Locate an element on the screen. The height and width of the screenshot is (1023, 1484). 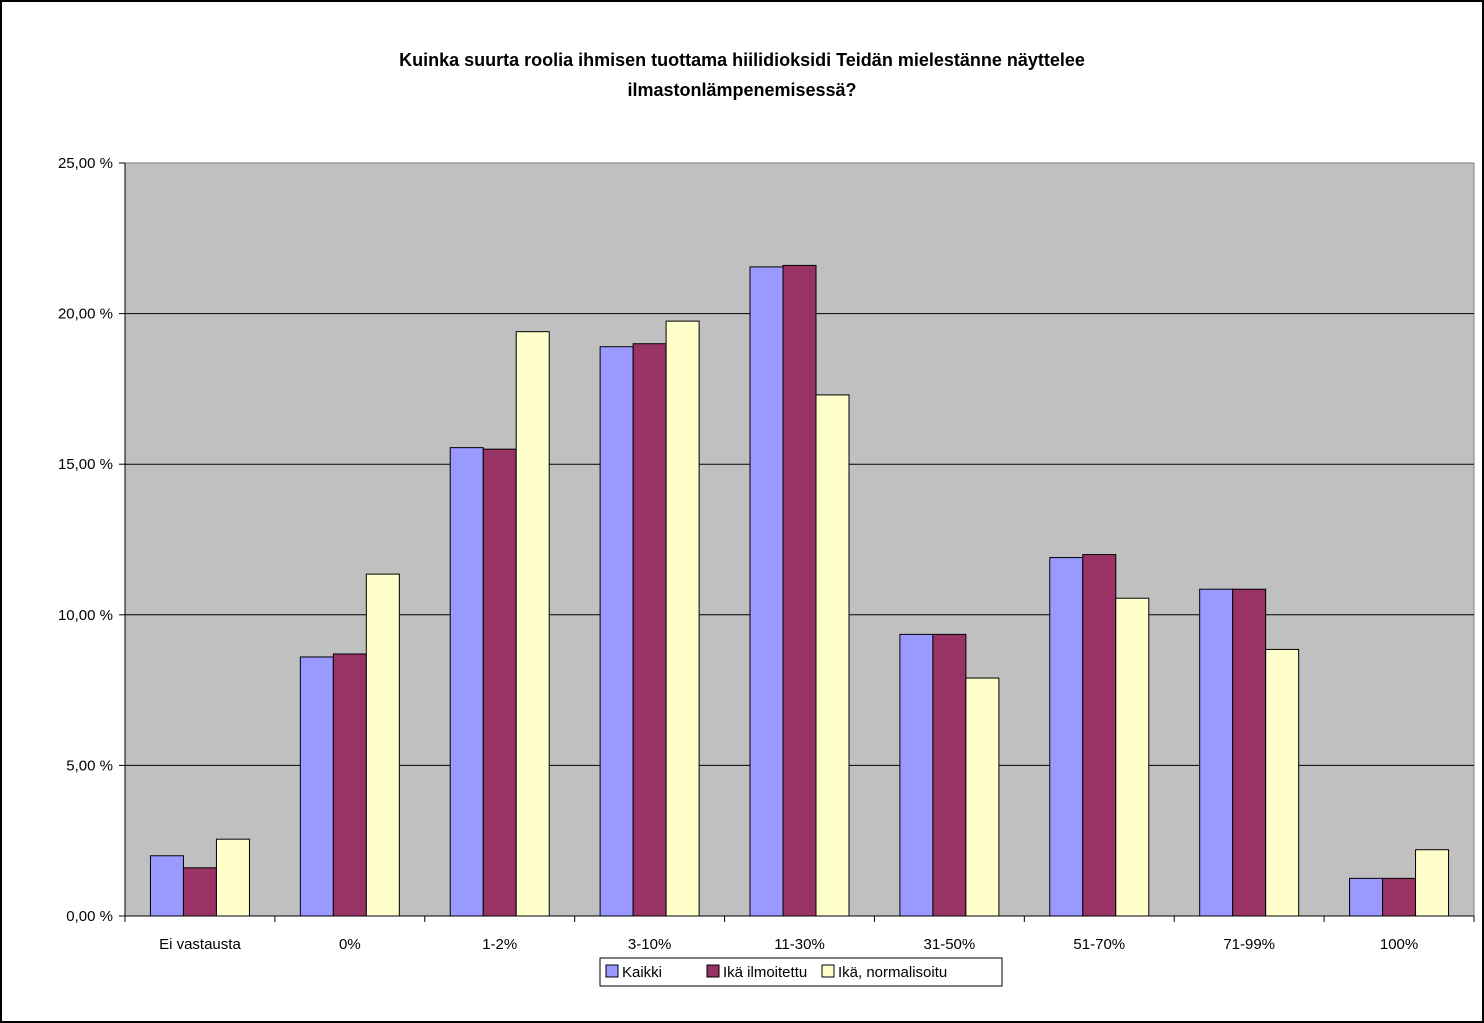
legend-label: Kaikki is located at coordinates (642, 972).